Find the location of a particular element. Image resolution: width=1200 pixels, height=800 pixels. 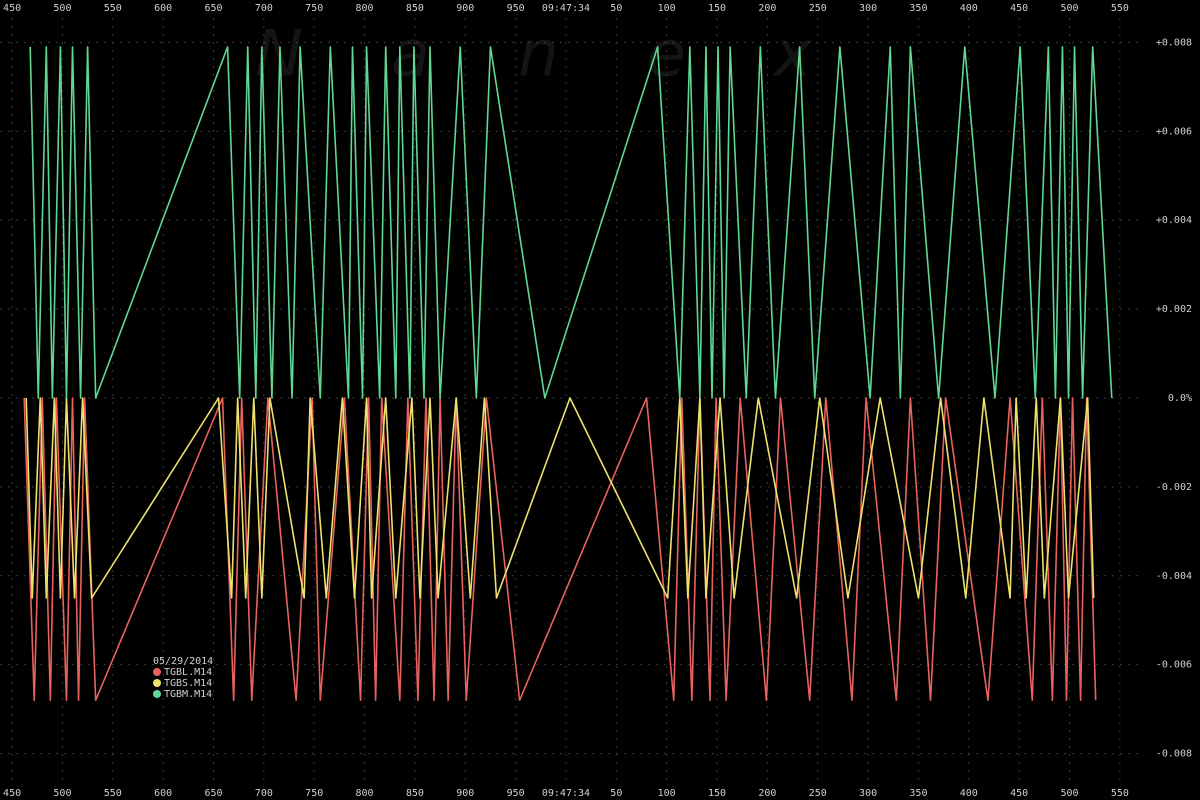

y-tick-label: -0.006 is located at coordinates (1174, 665).